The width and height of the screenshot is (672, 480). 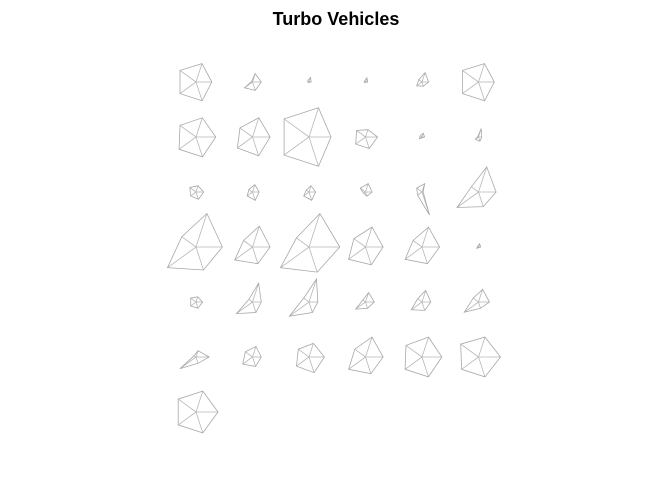 What do you see at coordinates (336, 19) in the screenshot?
I see `chart-title: Turbo Vehicles` at bounding box center [336, 19].